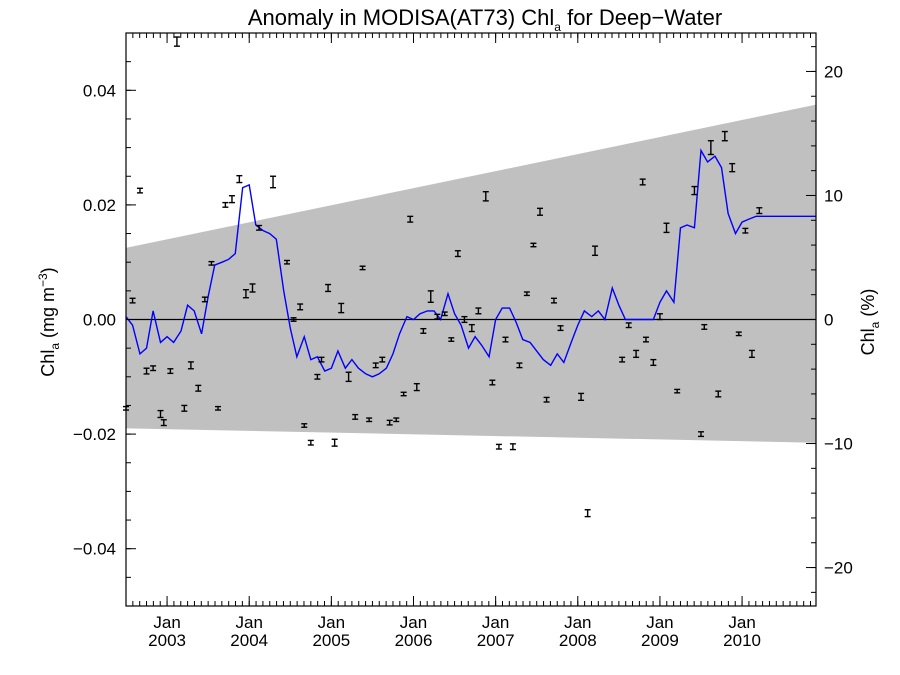 This screenshot has width=900, height=675. Describe the element at coordinates (833, 195) in the screenshot. I see `y2-tick-label: 10` at that location.